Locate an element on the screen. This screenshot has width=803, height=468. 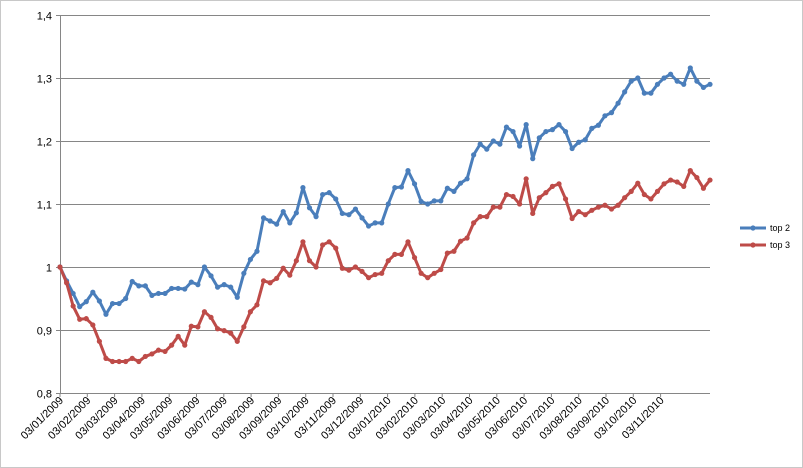
legend-label: top 3 is located at coordinates (780, 245).